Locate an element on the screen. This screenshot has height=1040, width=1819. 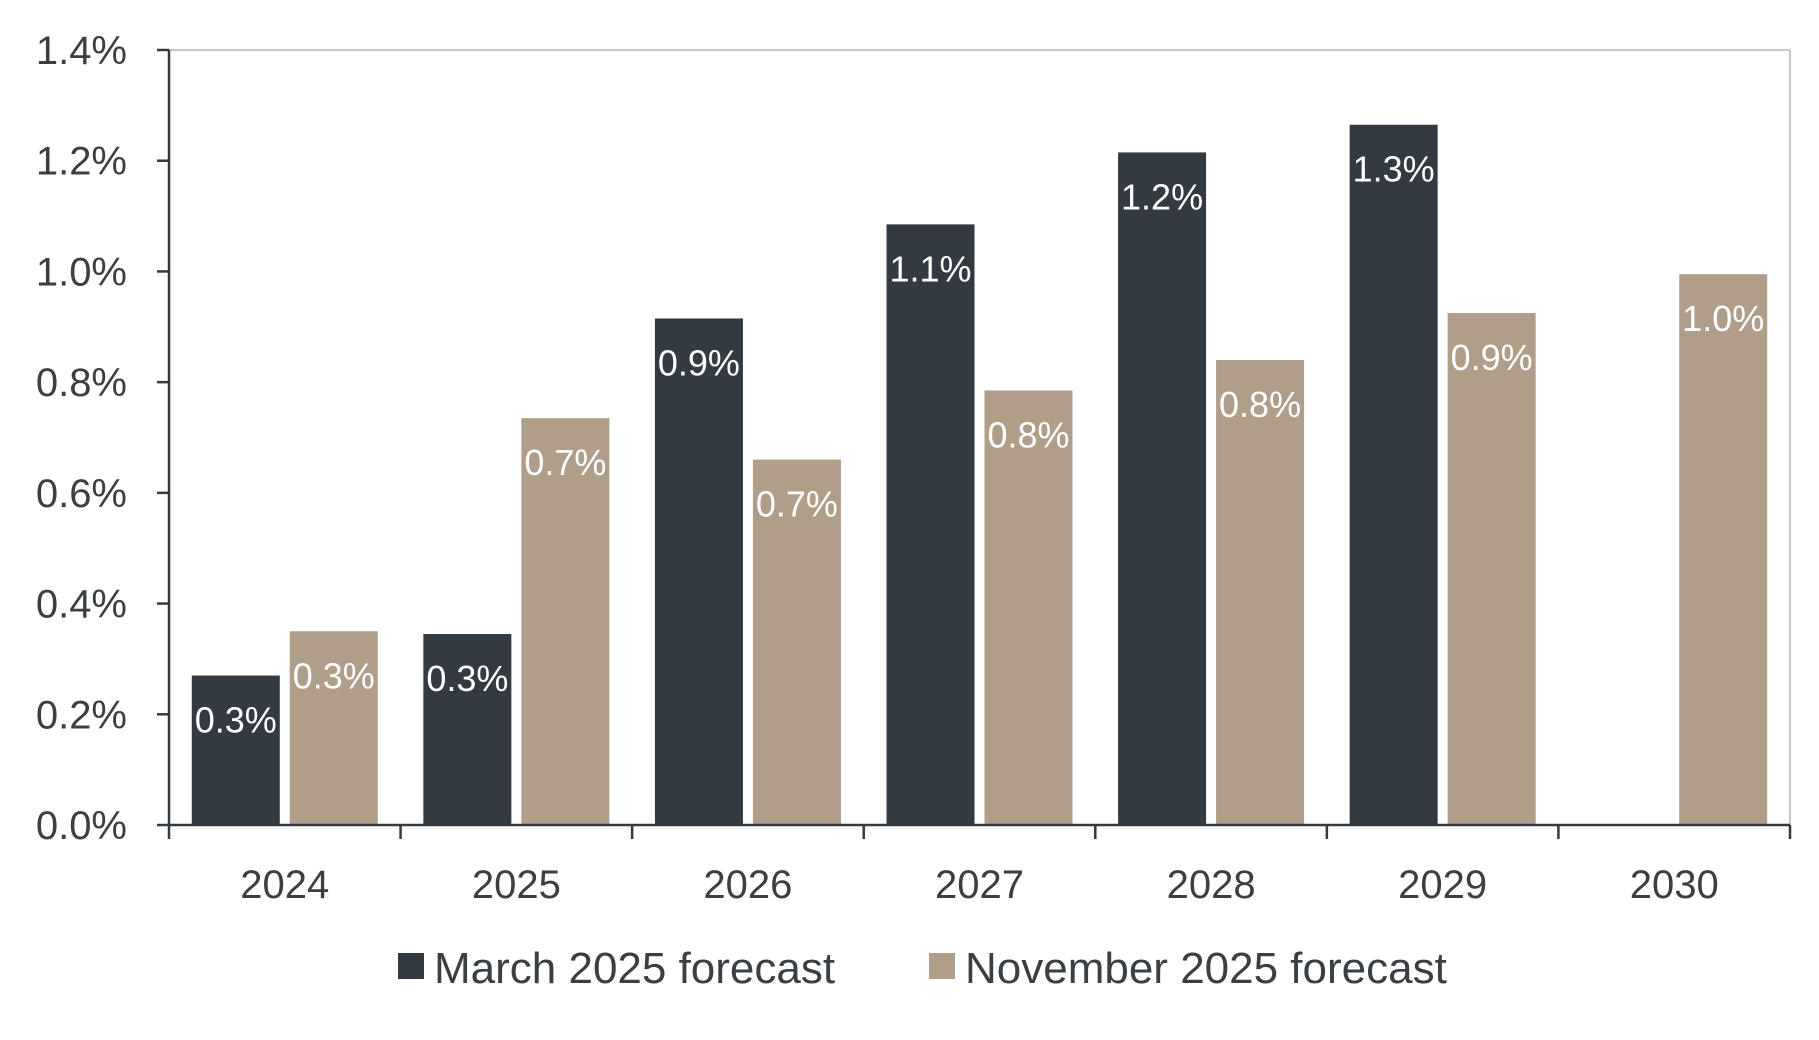
x-tick-label: 2029 is located at coordinates (1442, 885).